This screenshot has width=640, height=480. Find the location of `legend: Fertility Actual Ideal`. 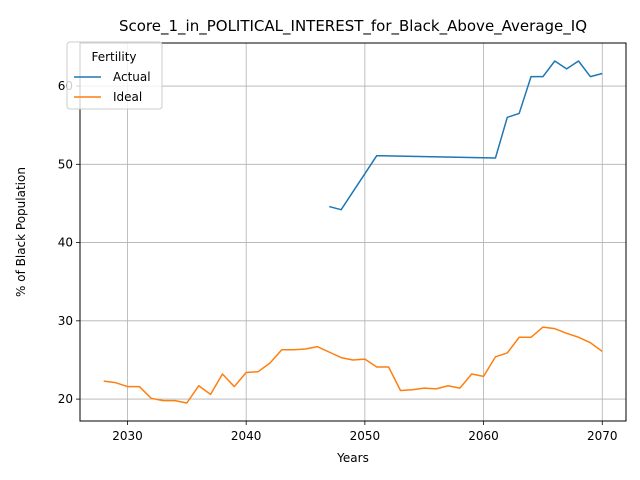

legend: Fertility Actual Ideal is located at coordinates (114, 75).